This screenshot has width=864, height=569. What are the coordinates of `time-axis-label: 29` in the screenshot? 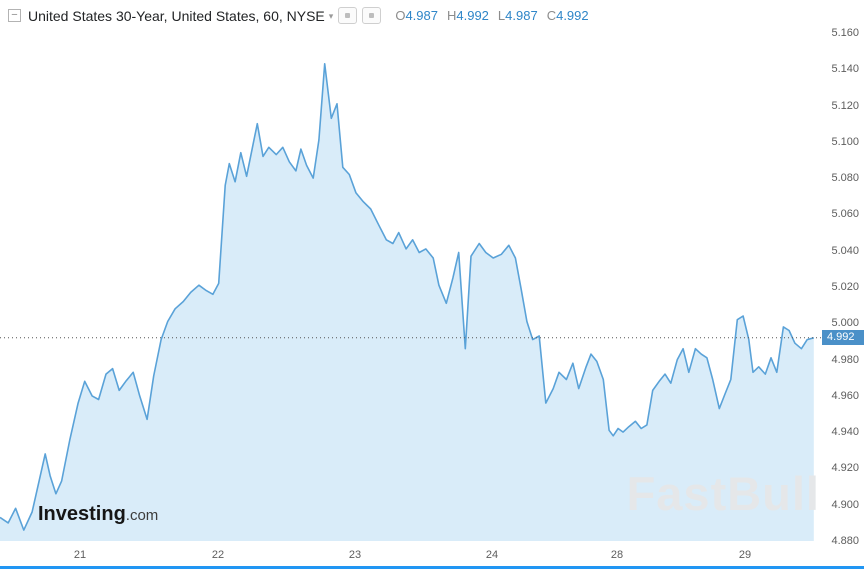 It's located at (745, 555).